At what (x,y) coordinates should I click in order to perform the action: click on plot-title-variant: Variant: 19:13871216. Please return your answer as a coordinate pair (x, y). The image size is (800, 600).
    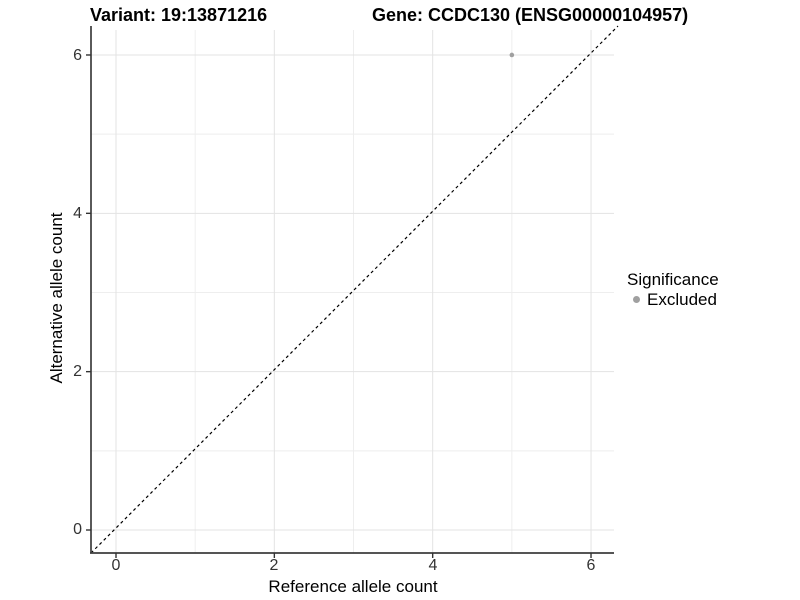
    Looking at the image, I should click on (179, 15).